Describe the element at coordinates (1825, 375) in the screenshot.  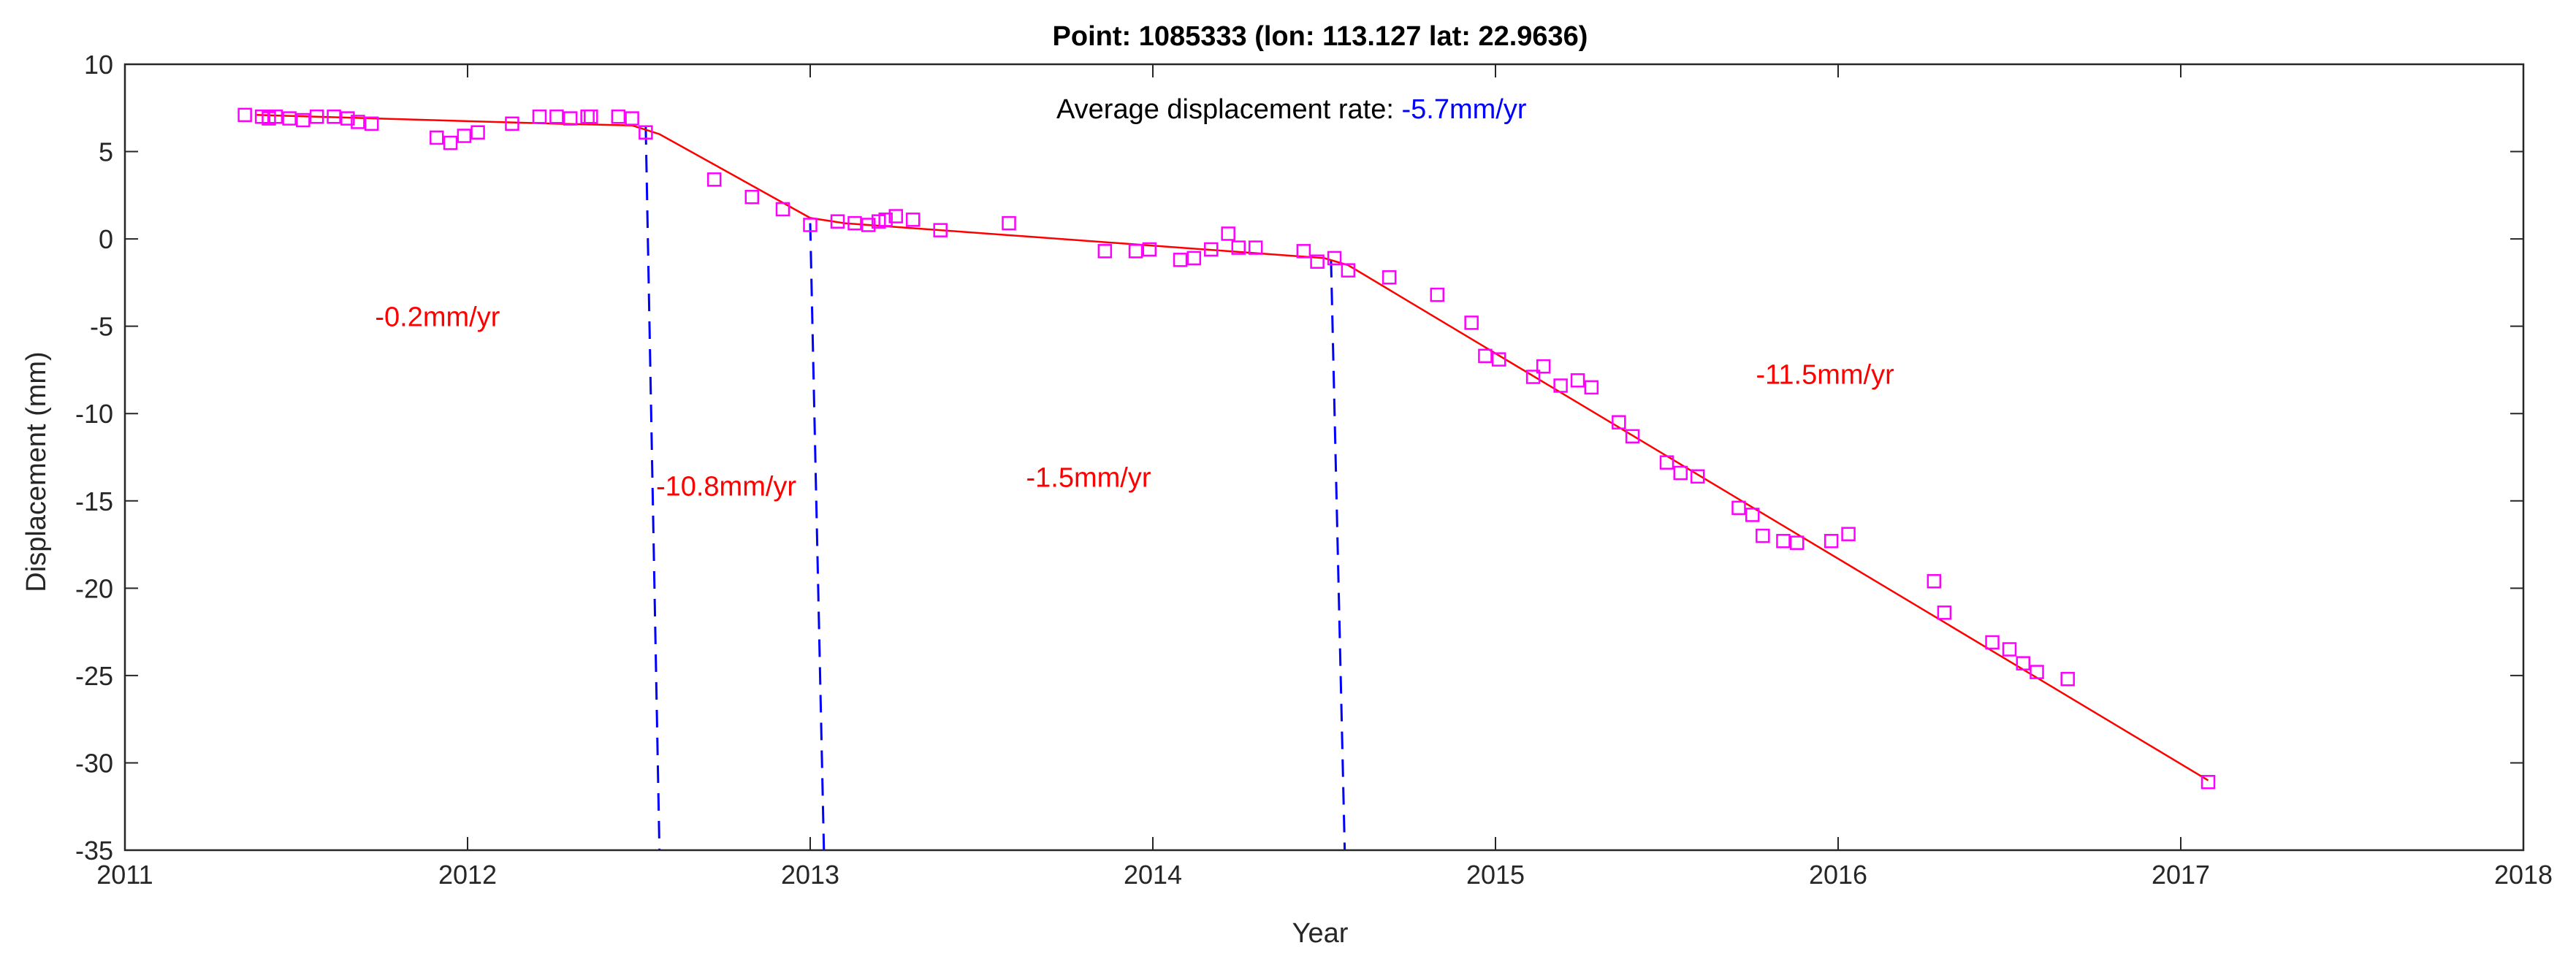
I see `segment-rate-label: -11.5mm/yr` at that location.